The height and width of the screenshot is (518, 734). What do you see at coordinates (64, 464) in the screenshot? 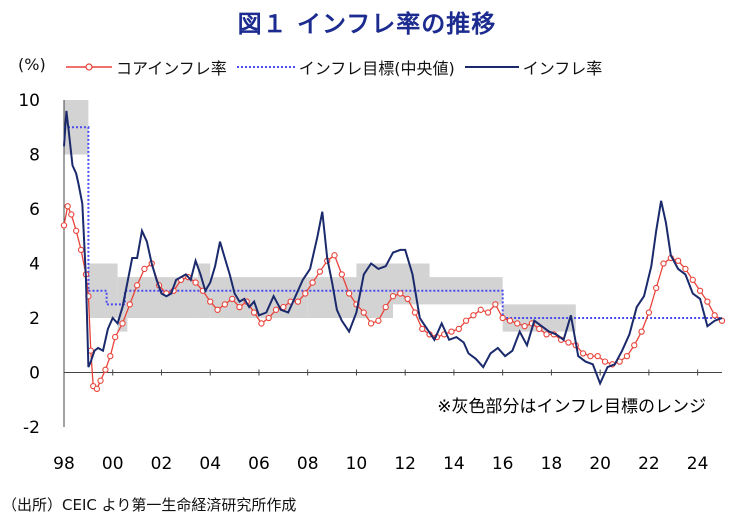
I see `x-tick-label: 98` at bounding box center [64, 464].